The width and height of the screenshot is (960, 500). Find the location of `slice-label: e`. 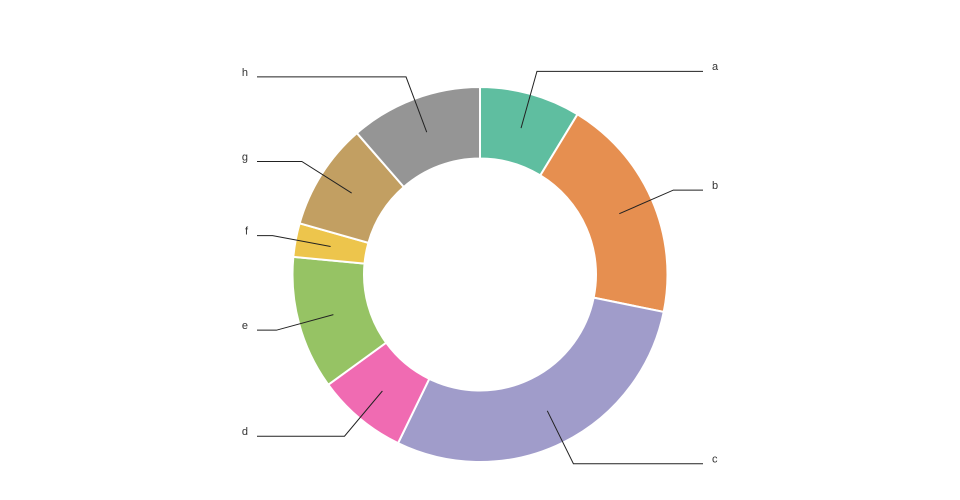

slice-label: e is located at coordinates (245, 326).